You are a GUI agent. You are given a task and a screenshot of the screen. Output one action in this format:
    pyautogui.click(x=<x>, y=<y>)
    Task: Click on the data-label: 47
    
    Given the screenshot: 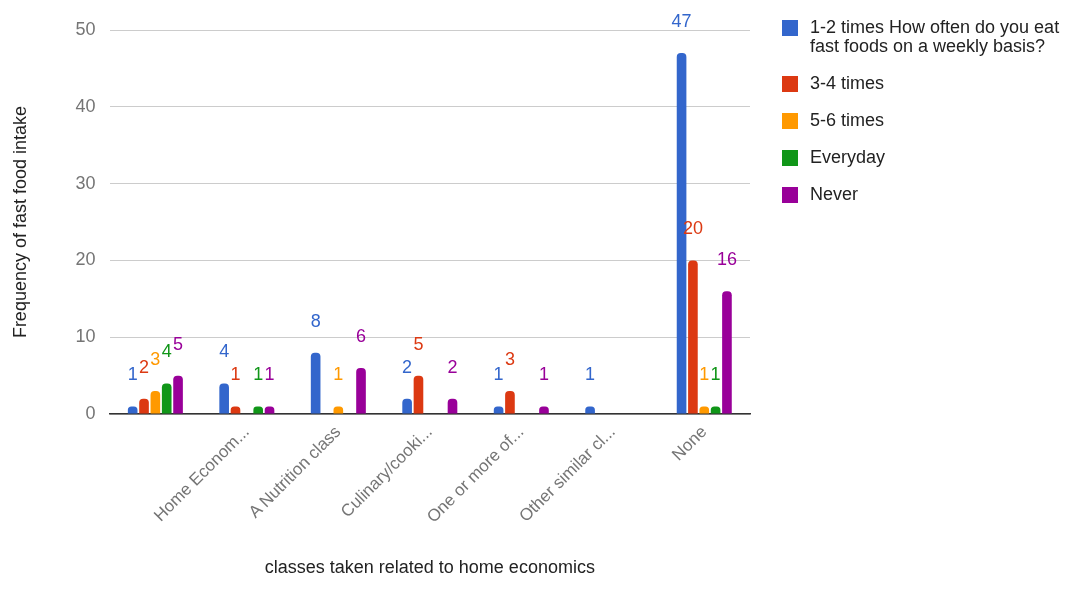 What is the action you would take?
    pyautogui.click(x=681, y=21)
    